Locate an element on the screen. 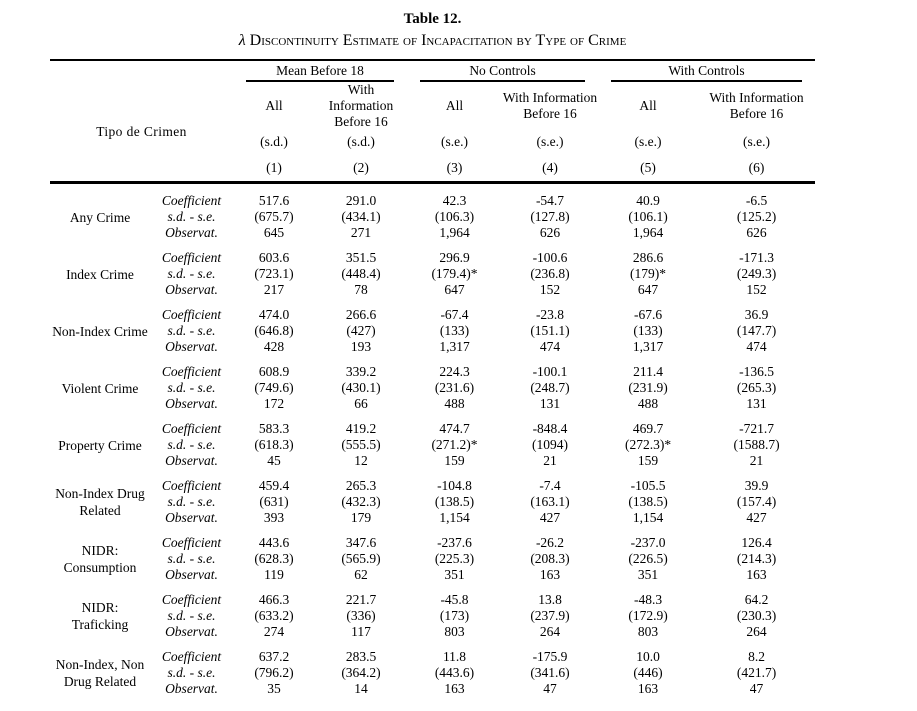 This screenshot has height=711, width=917. value-cell: (628.3) is located at coordinates (274, 558).